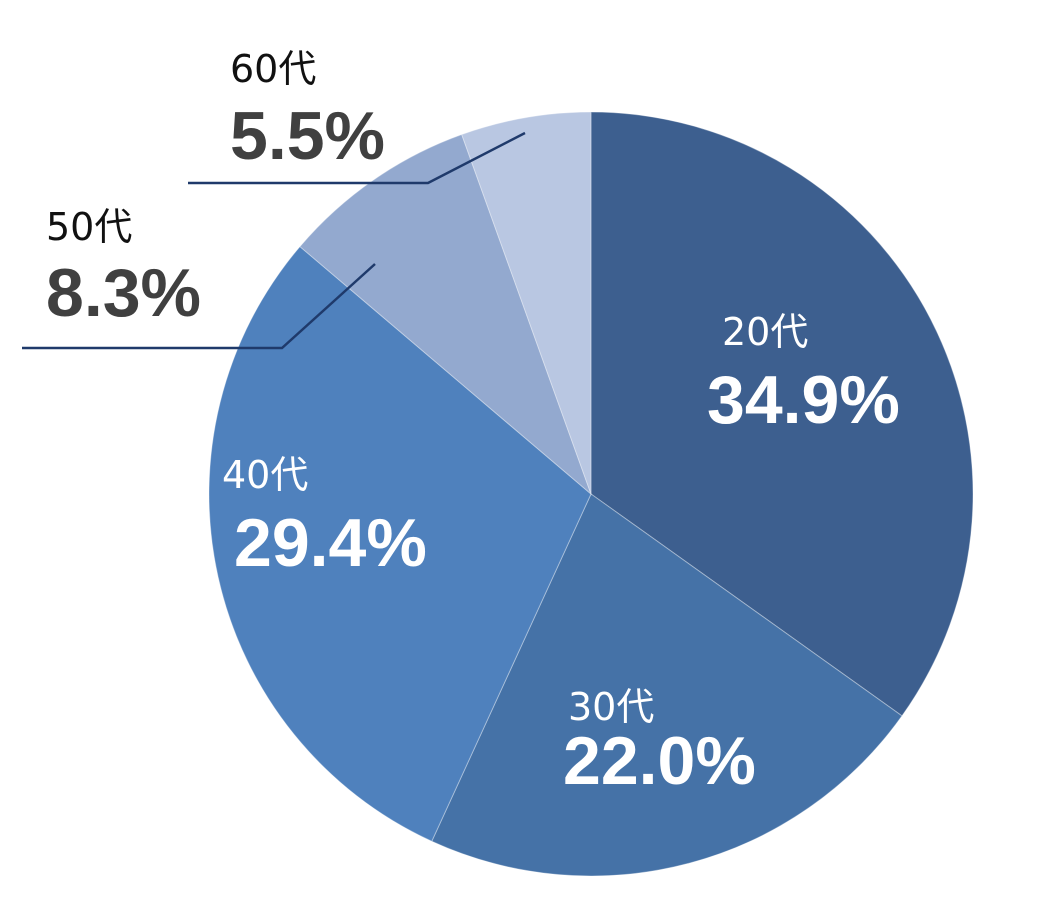 This screenshot has width=1037, height=906. What do you see at coordinates (803, 400) in the screenshot?
I see `label-value-20s: 34.9%` at bounding box center [803, 400].